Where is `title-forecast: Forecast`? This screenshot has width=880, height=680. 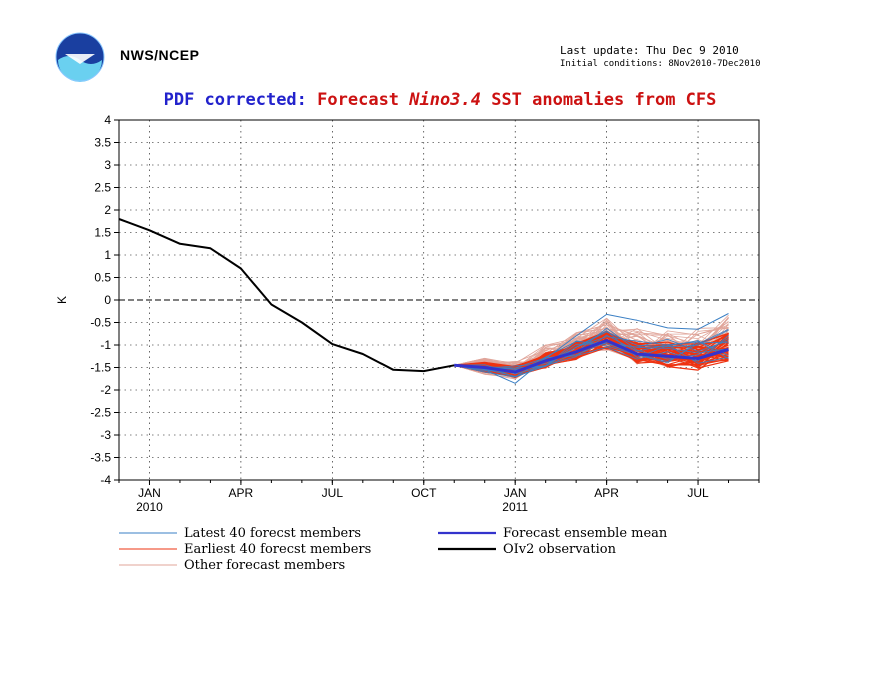 title-forecast: Forecast is located at coordinates (358, 100).